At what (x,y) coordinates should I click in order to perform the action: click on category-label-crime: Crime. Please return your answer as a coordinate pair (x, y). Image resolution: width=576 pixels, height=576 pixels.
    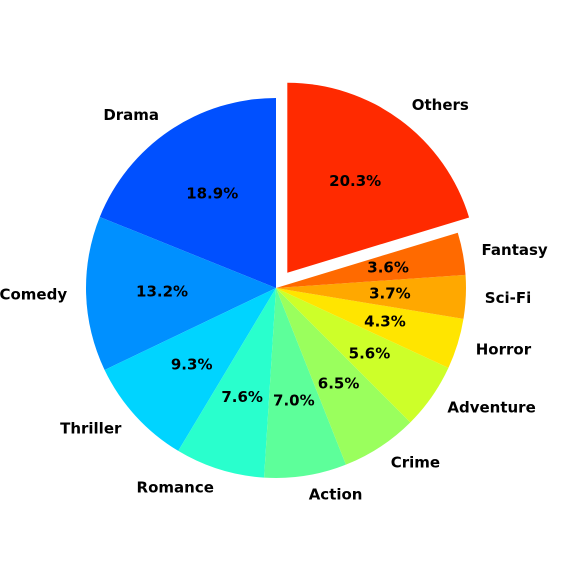
    Looking at the image, I should click on (415, 463).